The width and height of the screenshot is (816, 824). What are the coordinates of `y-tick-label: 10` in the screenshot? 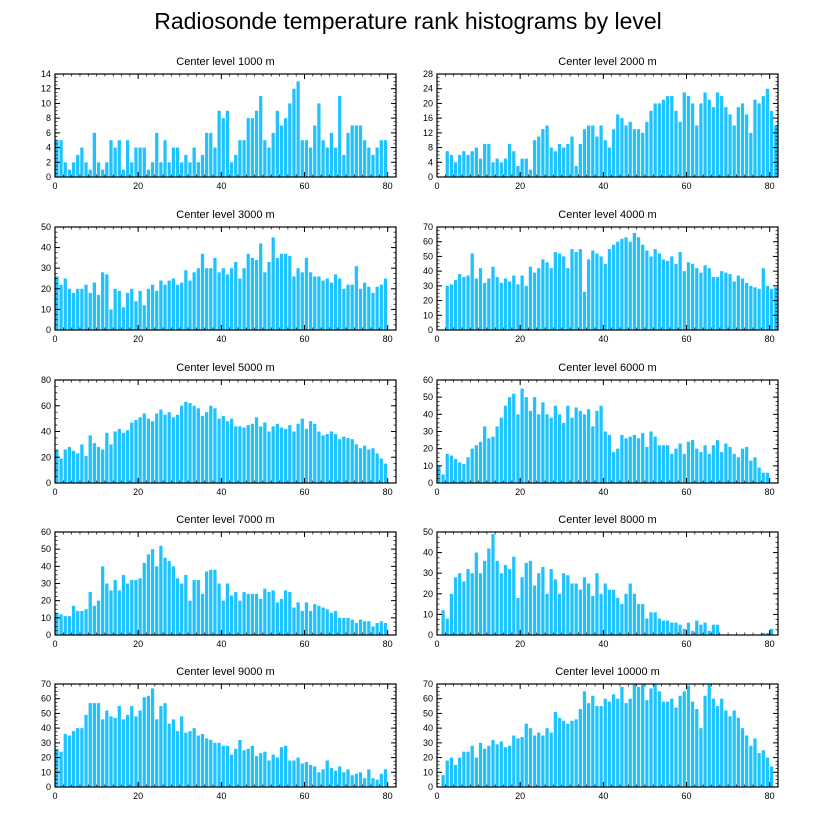 It's located at (46, 103).